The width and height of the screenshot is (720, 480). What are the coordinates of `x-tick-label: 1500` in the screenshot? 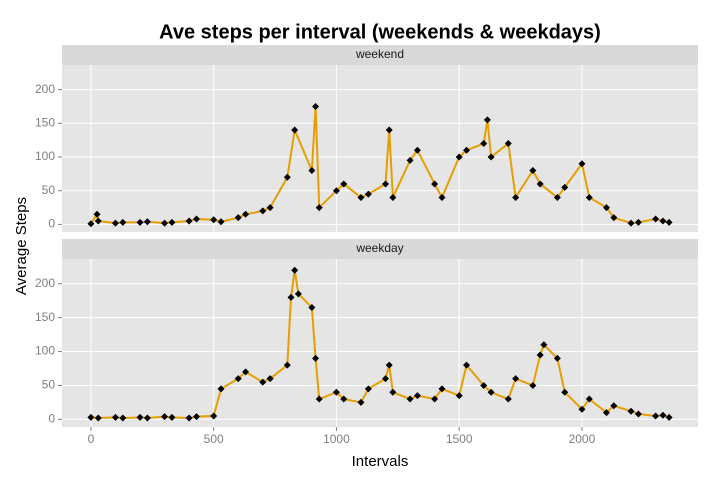 It's located at (459, 439).